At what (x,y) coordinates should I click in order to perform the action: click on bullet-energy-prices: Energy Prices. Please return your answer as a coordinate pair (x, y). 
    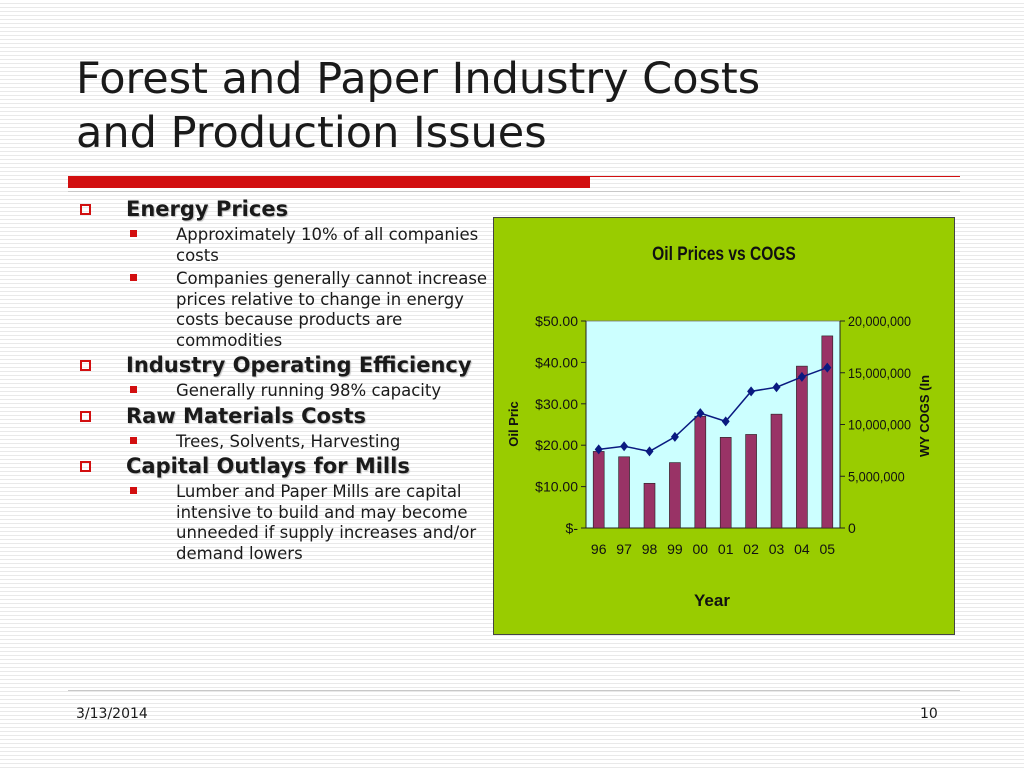
    Looking at the image, I should click on (282, 209).